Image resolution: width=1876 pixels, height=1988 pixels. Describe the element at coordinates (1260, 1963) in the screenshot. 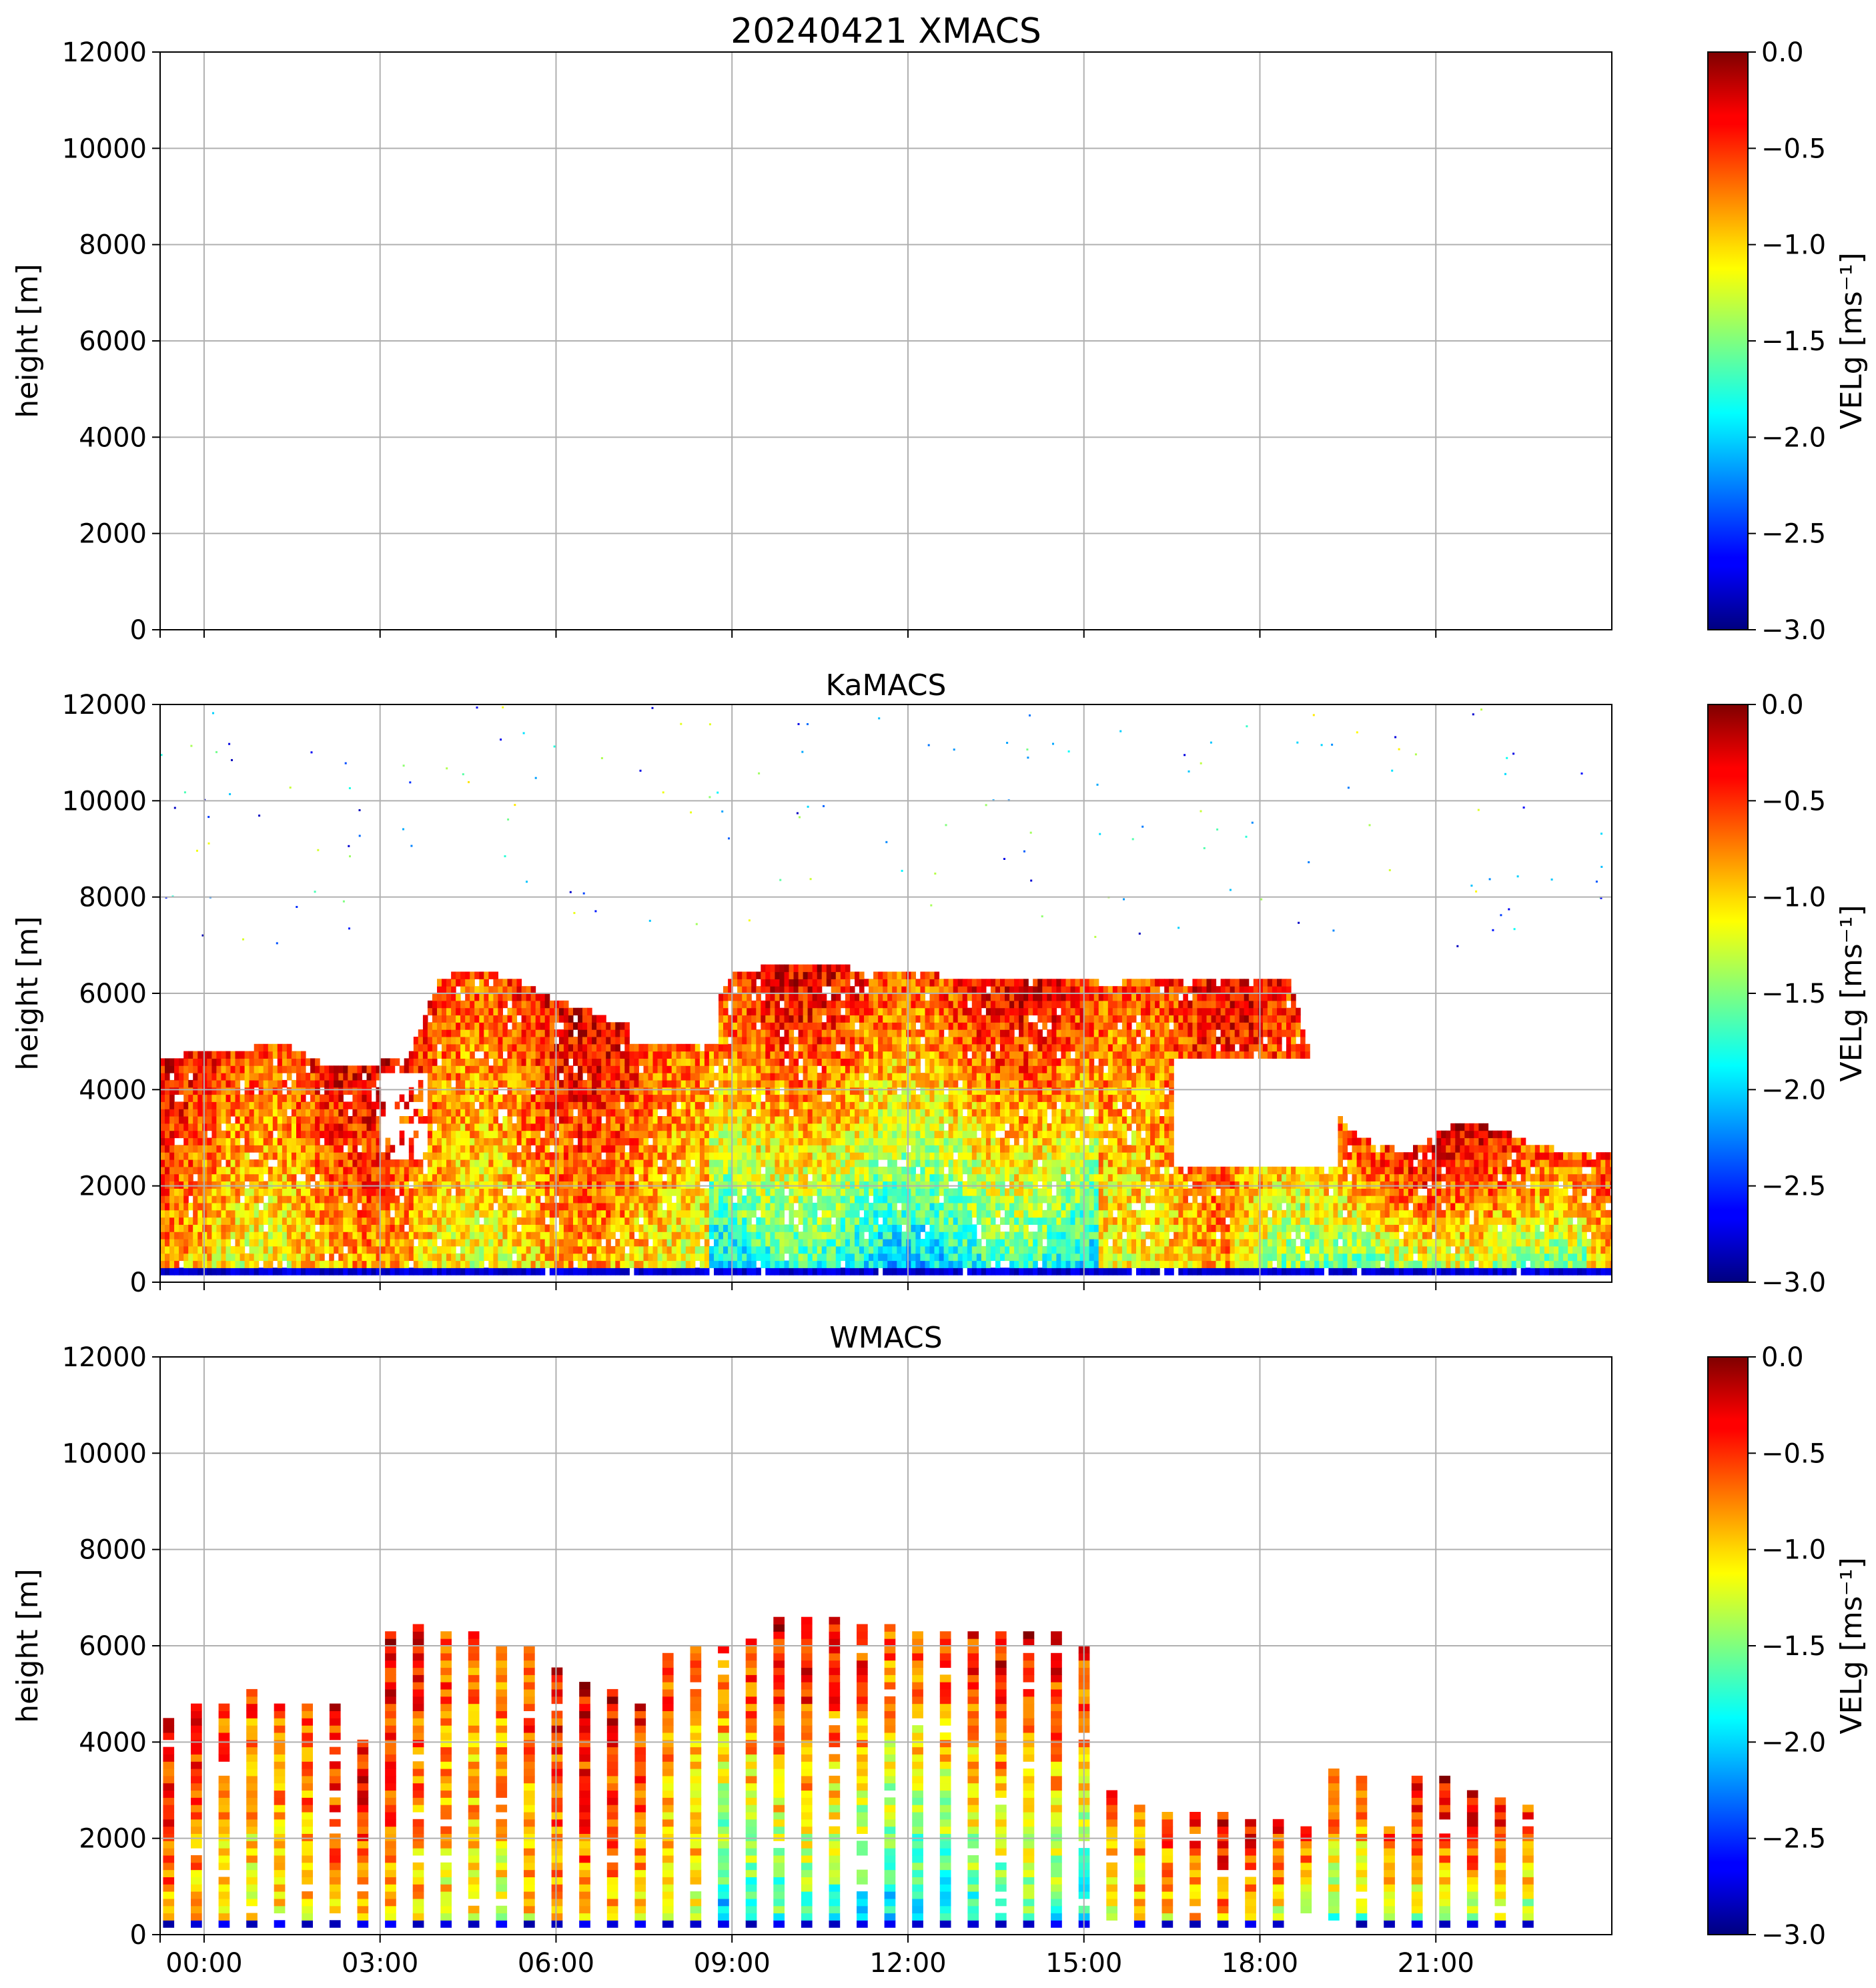

I see `x-tick-label: 18:00` at that location.